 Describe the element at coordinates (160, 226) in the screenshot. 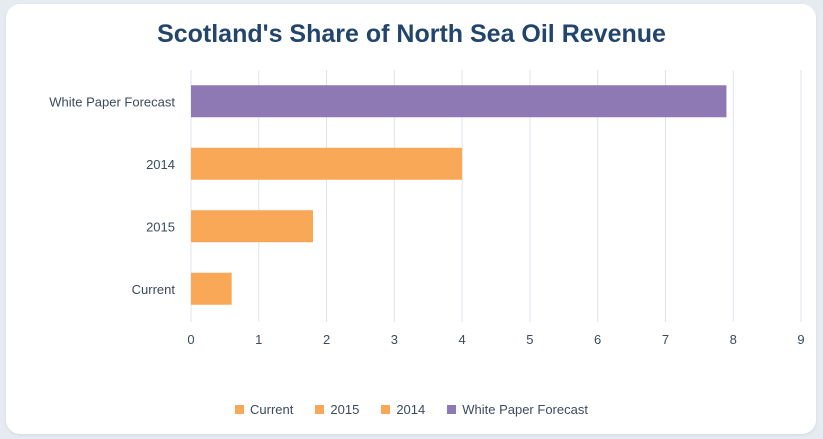

I see `y-category-label: 2015` at that location.